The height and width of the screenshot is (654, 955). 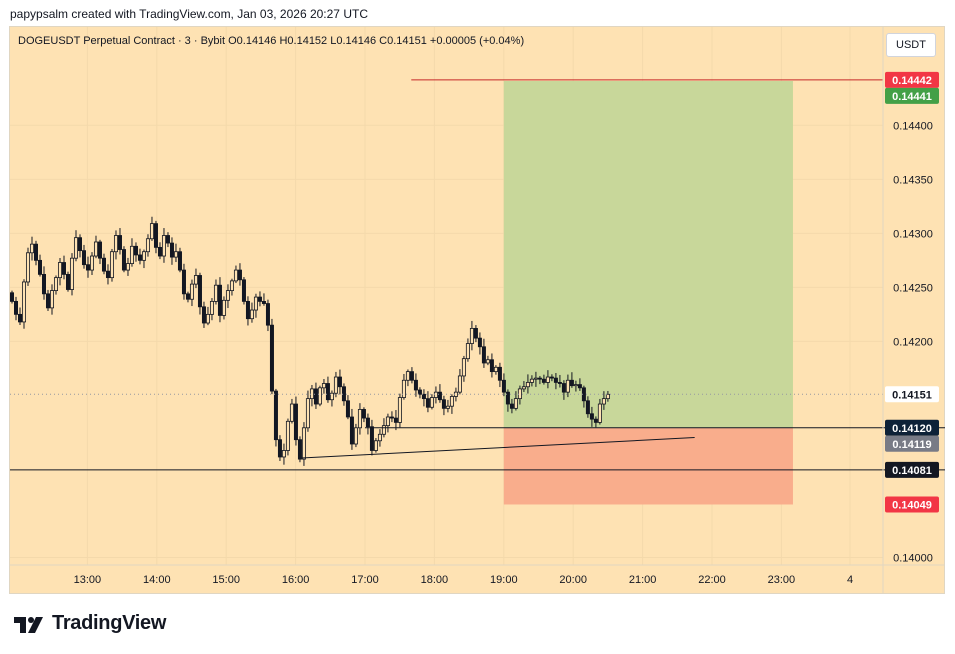 I want to click on price-label-take-profit: 0.14441, so click(x=912, y=95).